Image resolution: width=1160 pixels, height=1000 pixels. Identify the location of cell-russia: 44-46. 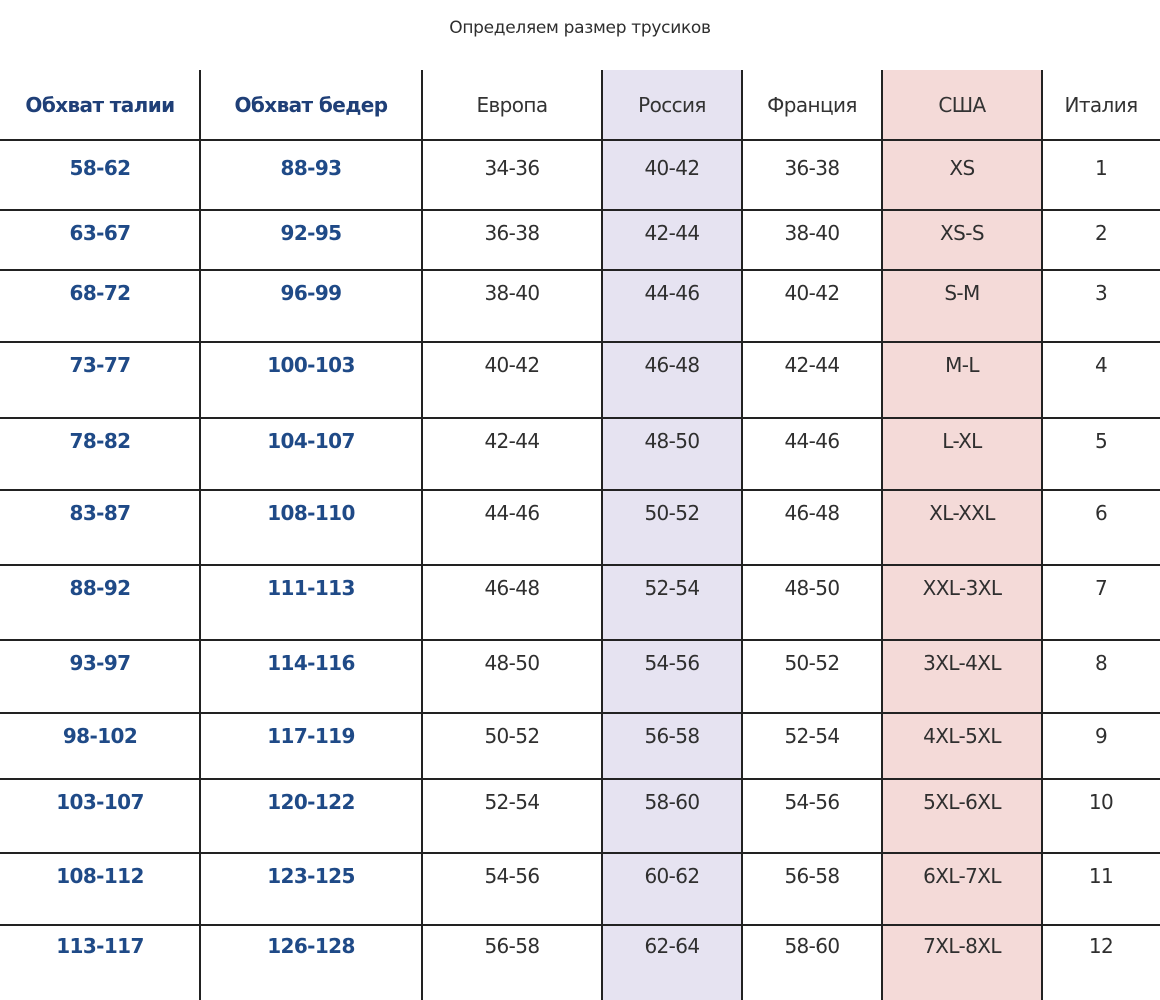
(672, 293).